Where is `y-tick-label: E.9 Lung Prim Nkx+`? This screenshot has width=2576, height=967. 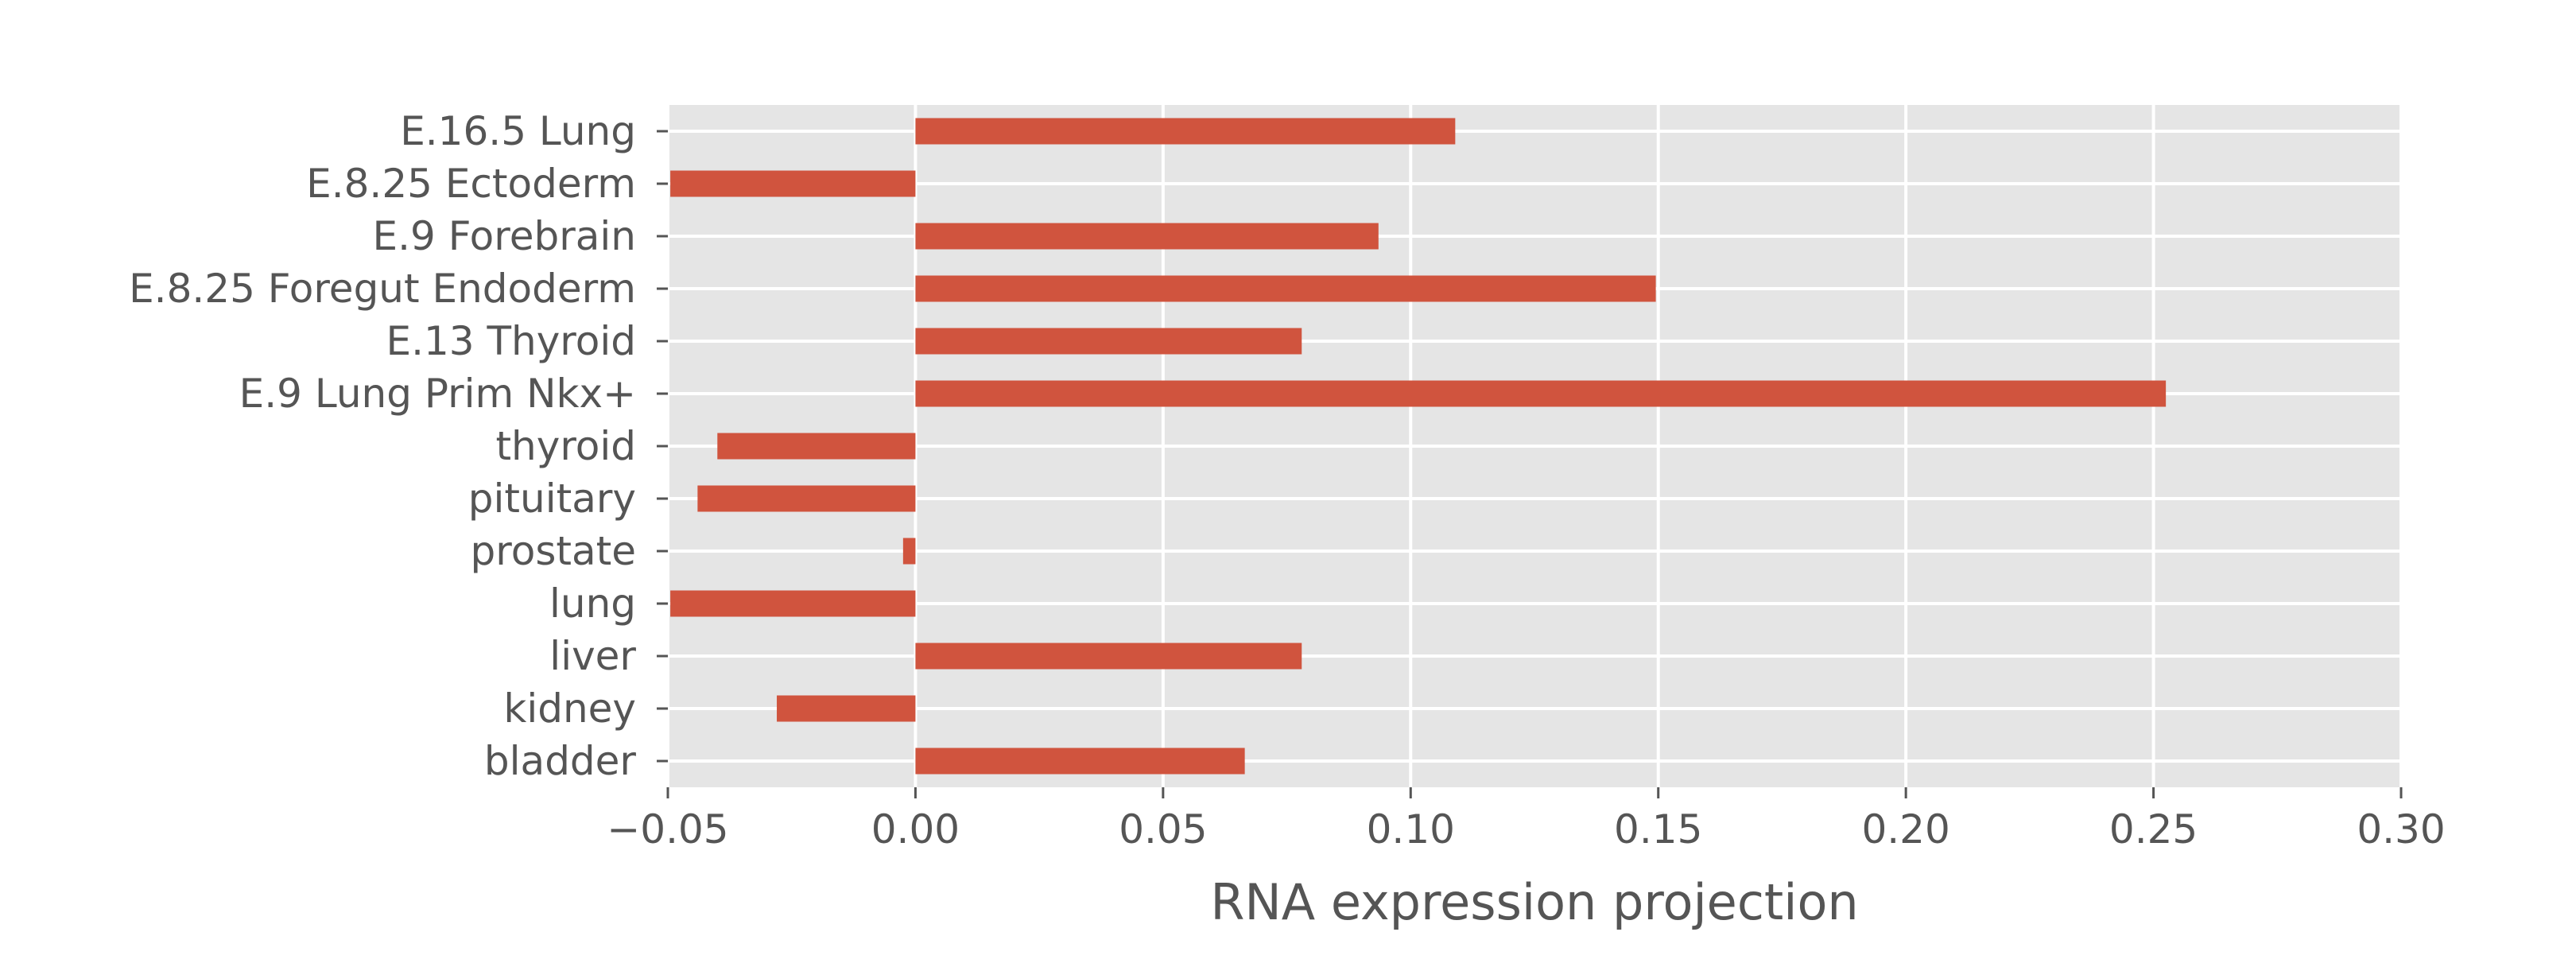
y-tick-label: E.9 Lung Prim Nkx+ is located at coordinates (438, 394).